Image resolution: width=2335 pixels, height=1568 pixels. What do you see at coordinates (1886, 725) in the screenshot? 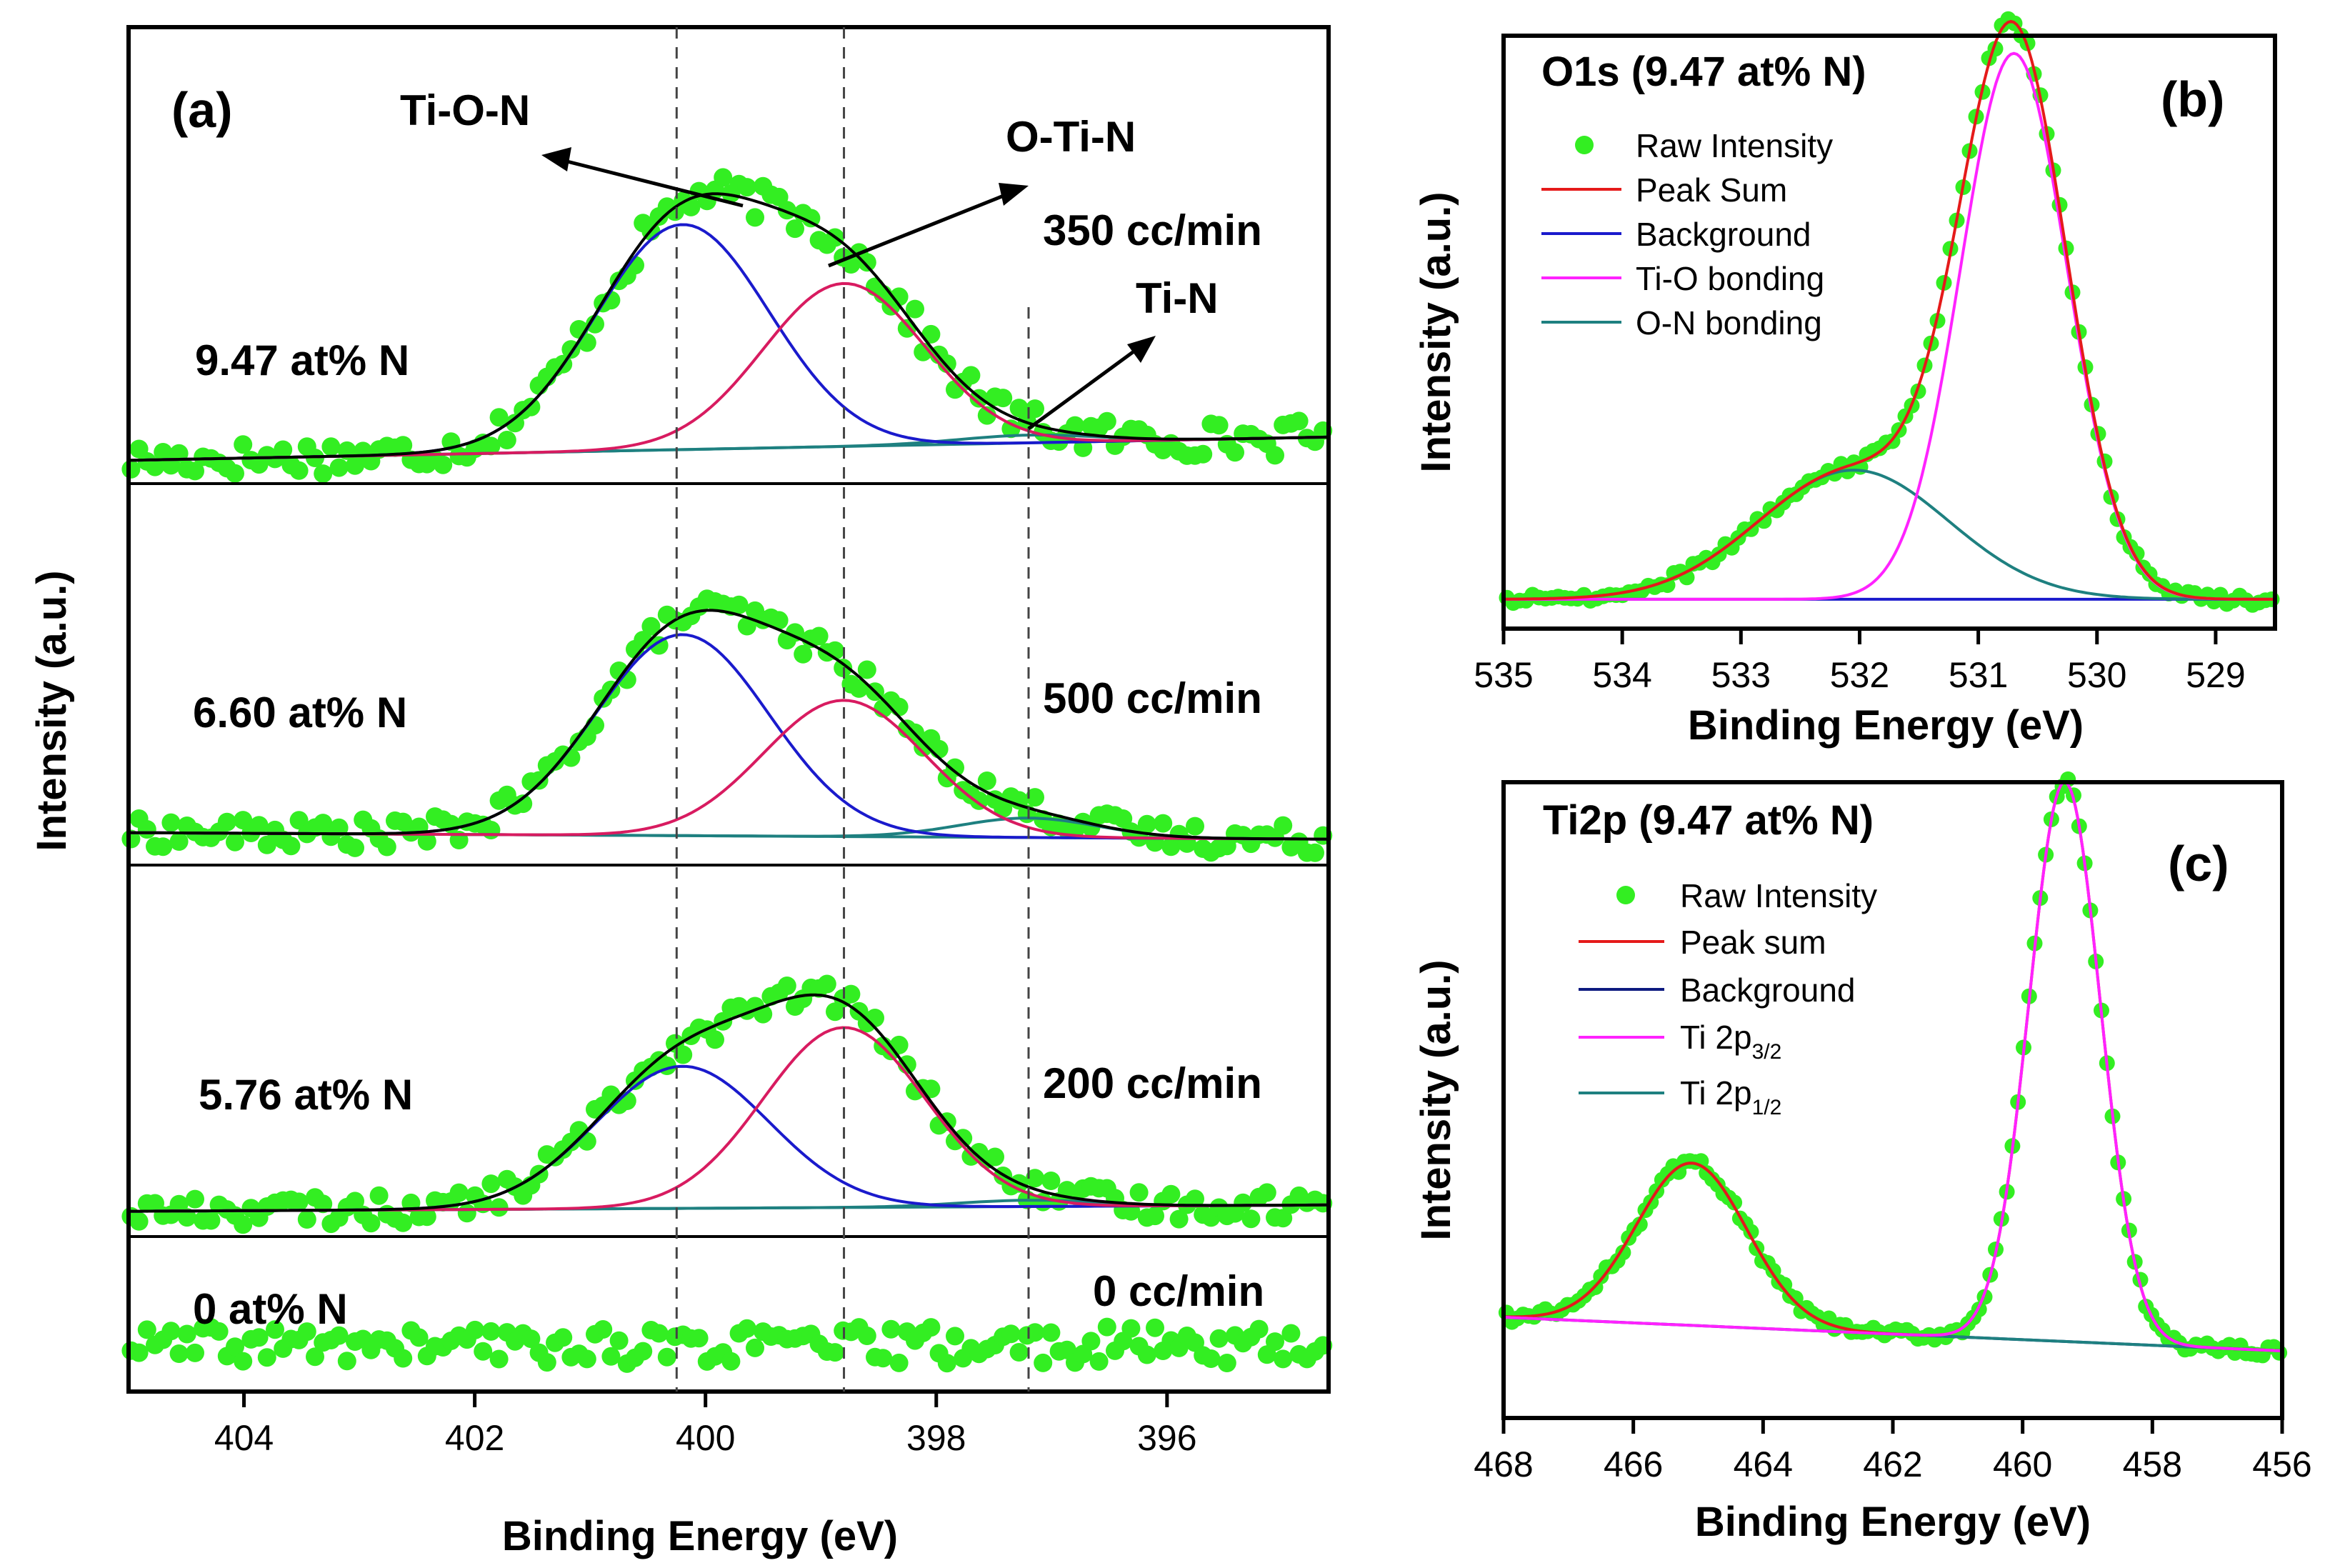
I see `panel-b-x-axis-label: Binding Energy (eV)` at bounding box center [1886, 725].